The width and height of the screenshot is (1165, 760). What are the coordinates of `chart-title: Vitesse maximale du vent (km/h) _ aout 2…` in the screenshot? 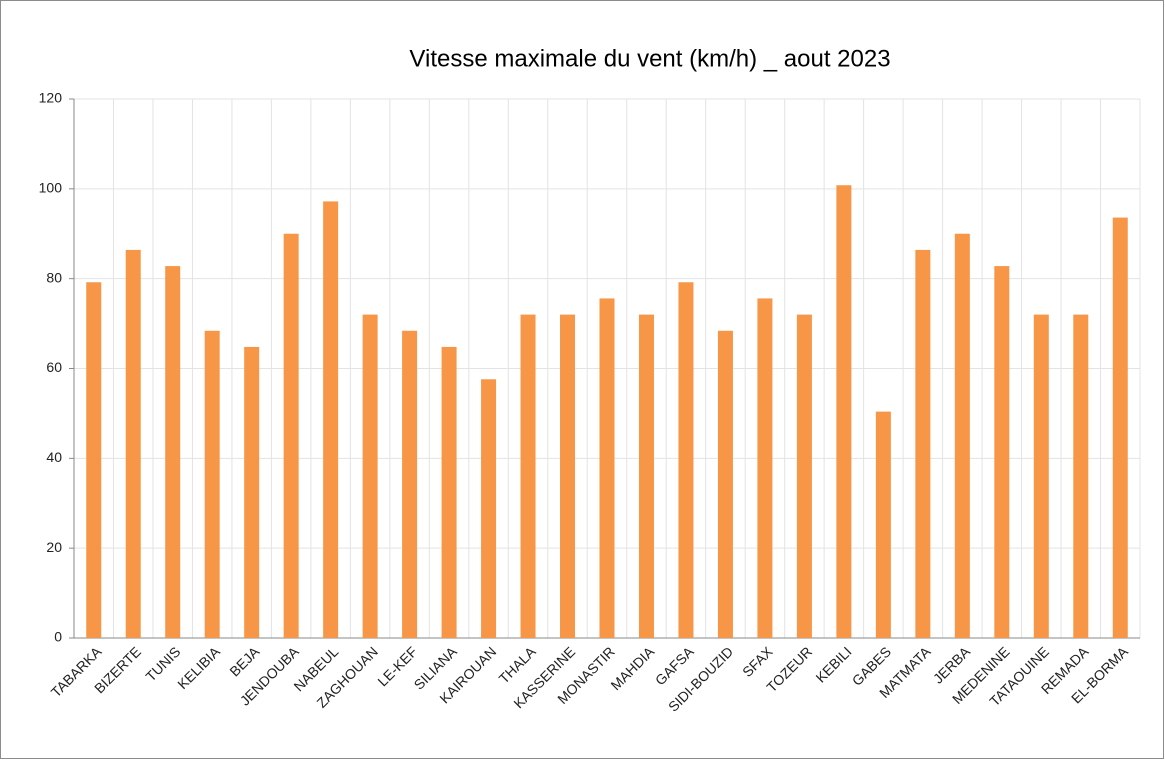 It's located at (649, 58).